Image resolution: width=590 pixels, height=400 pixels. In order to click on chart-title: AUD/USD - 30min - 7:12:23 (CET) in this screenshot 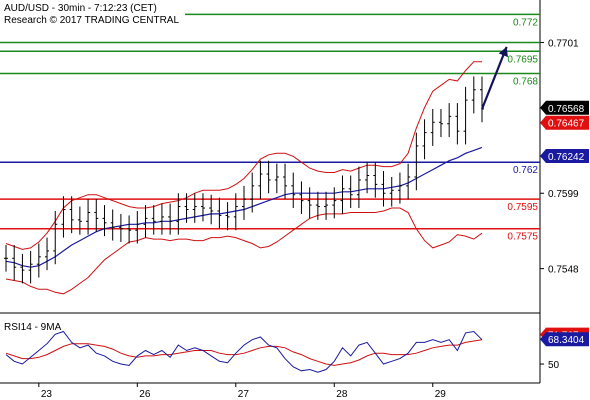, I will do `click(80, 8)`.